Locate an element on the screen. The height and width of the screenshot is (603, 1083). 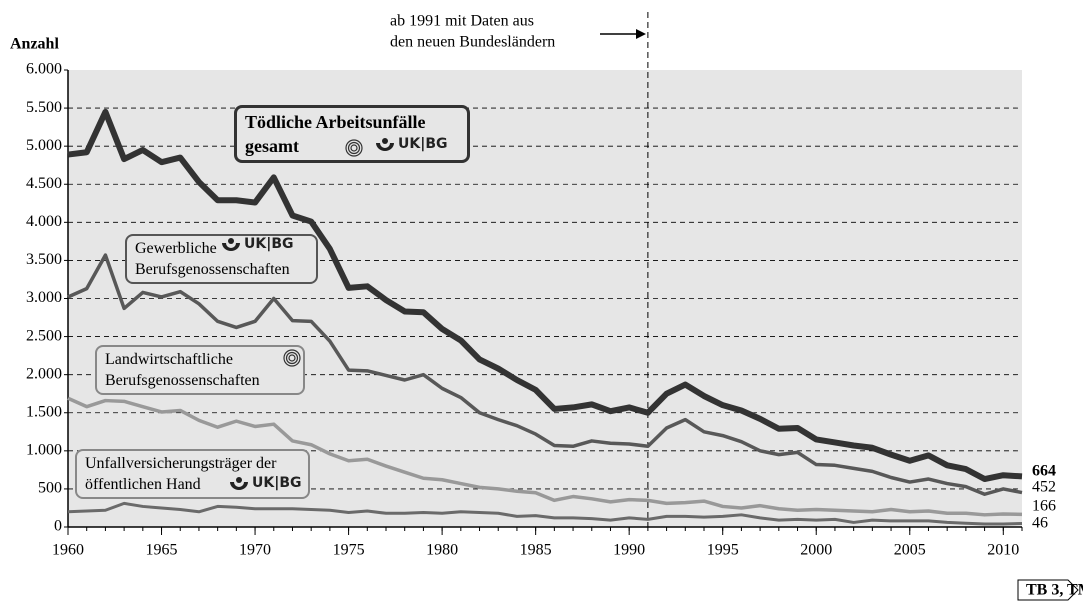
y-tick-label: 2.500 is located at coordinates (44, 335).